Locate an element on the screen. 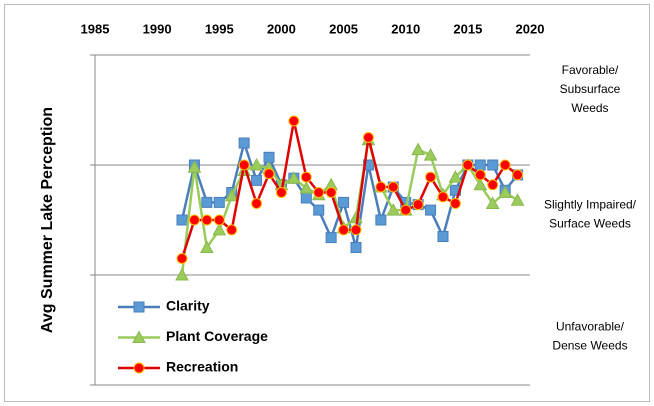  x-tick-label: 2000 is located at coordinates (281, 28).